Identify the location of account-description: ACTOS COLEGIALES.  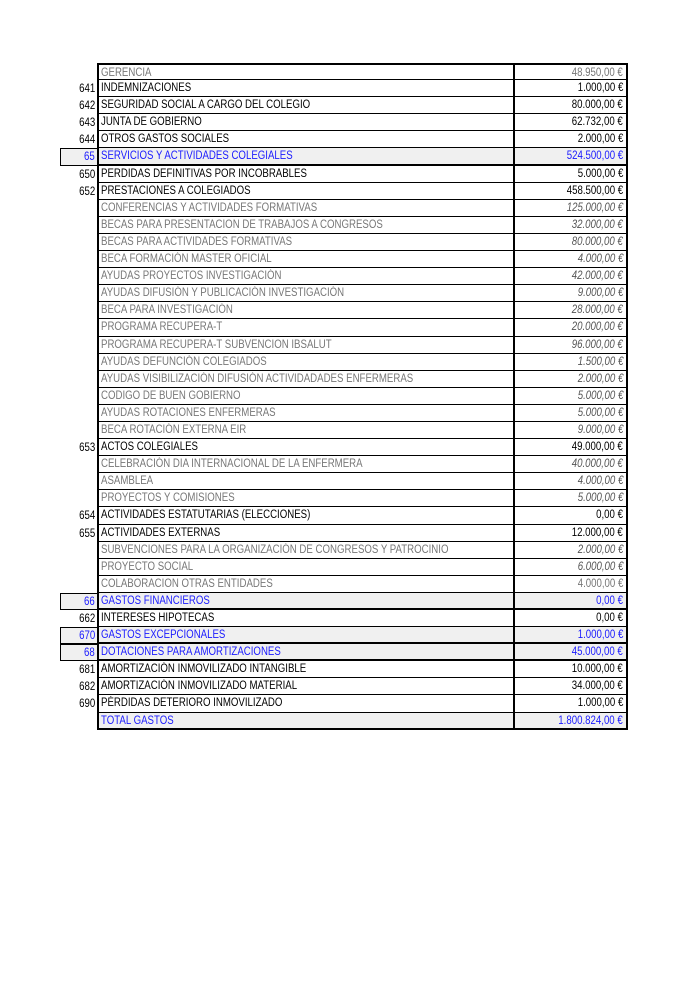
(305, 448).